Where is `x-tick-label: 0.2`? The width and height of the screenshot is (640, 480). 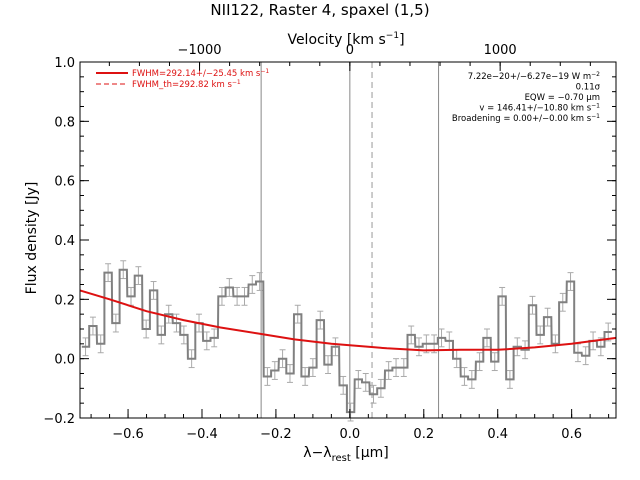
x-tick-label: 0.2 is located at coordinates (423, 434).